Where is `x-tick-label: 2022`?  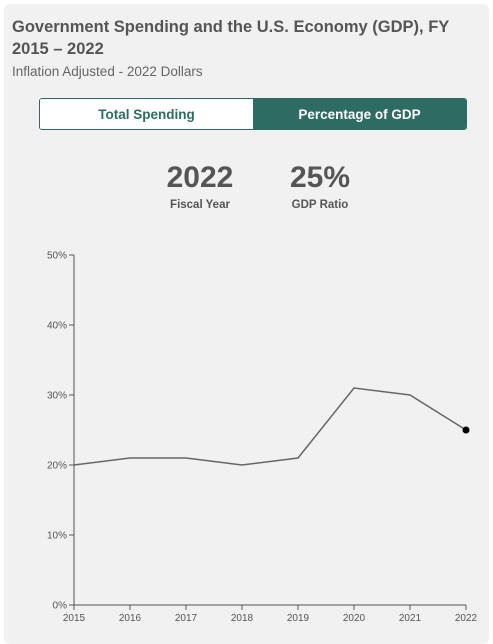
x-tick-label: 2022 is located at coordinates (466, 618).